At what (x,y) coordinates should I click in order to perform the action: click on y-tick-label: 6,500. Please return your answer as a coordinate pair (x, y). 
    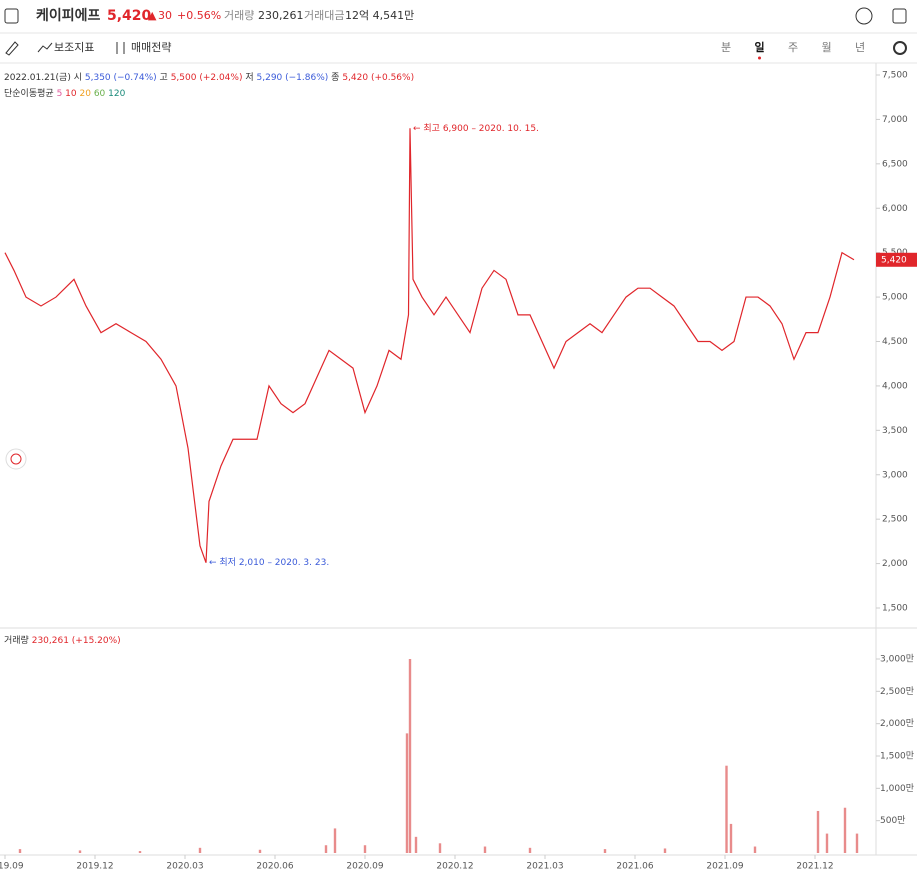
    Looking at the image, I should click on (895, 164).